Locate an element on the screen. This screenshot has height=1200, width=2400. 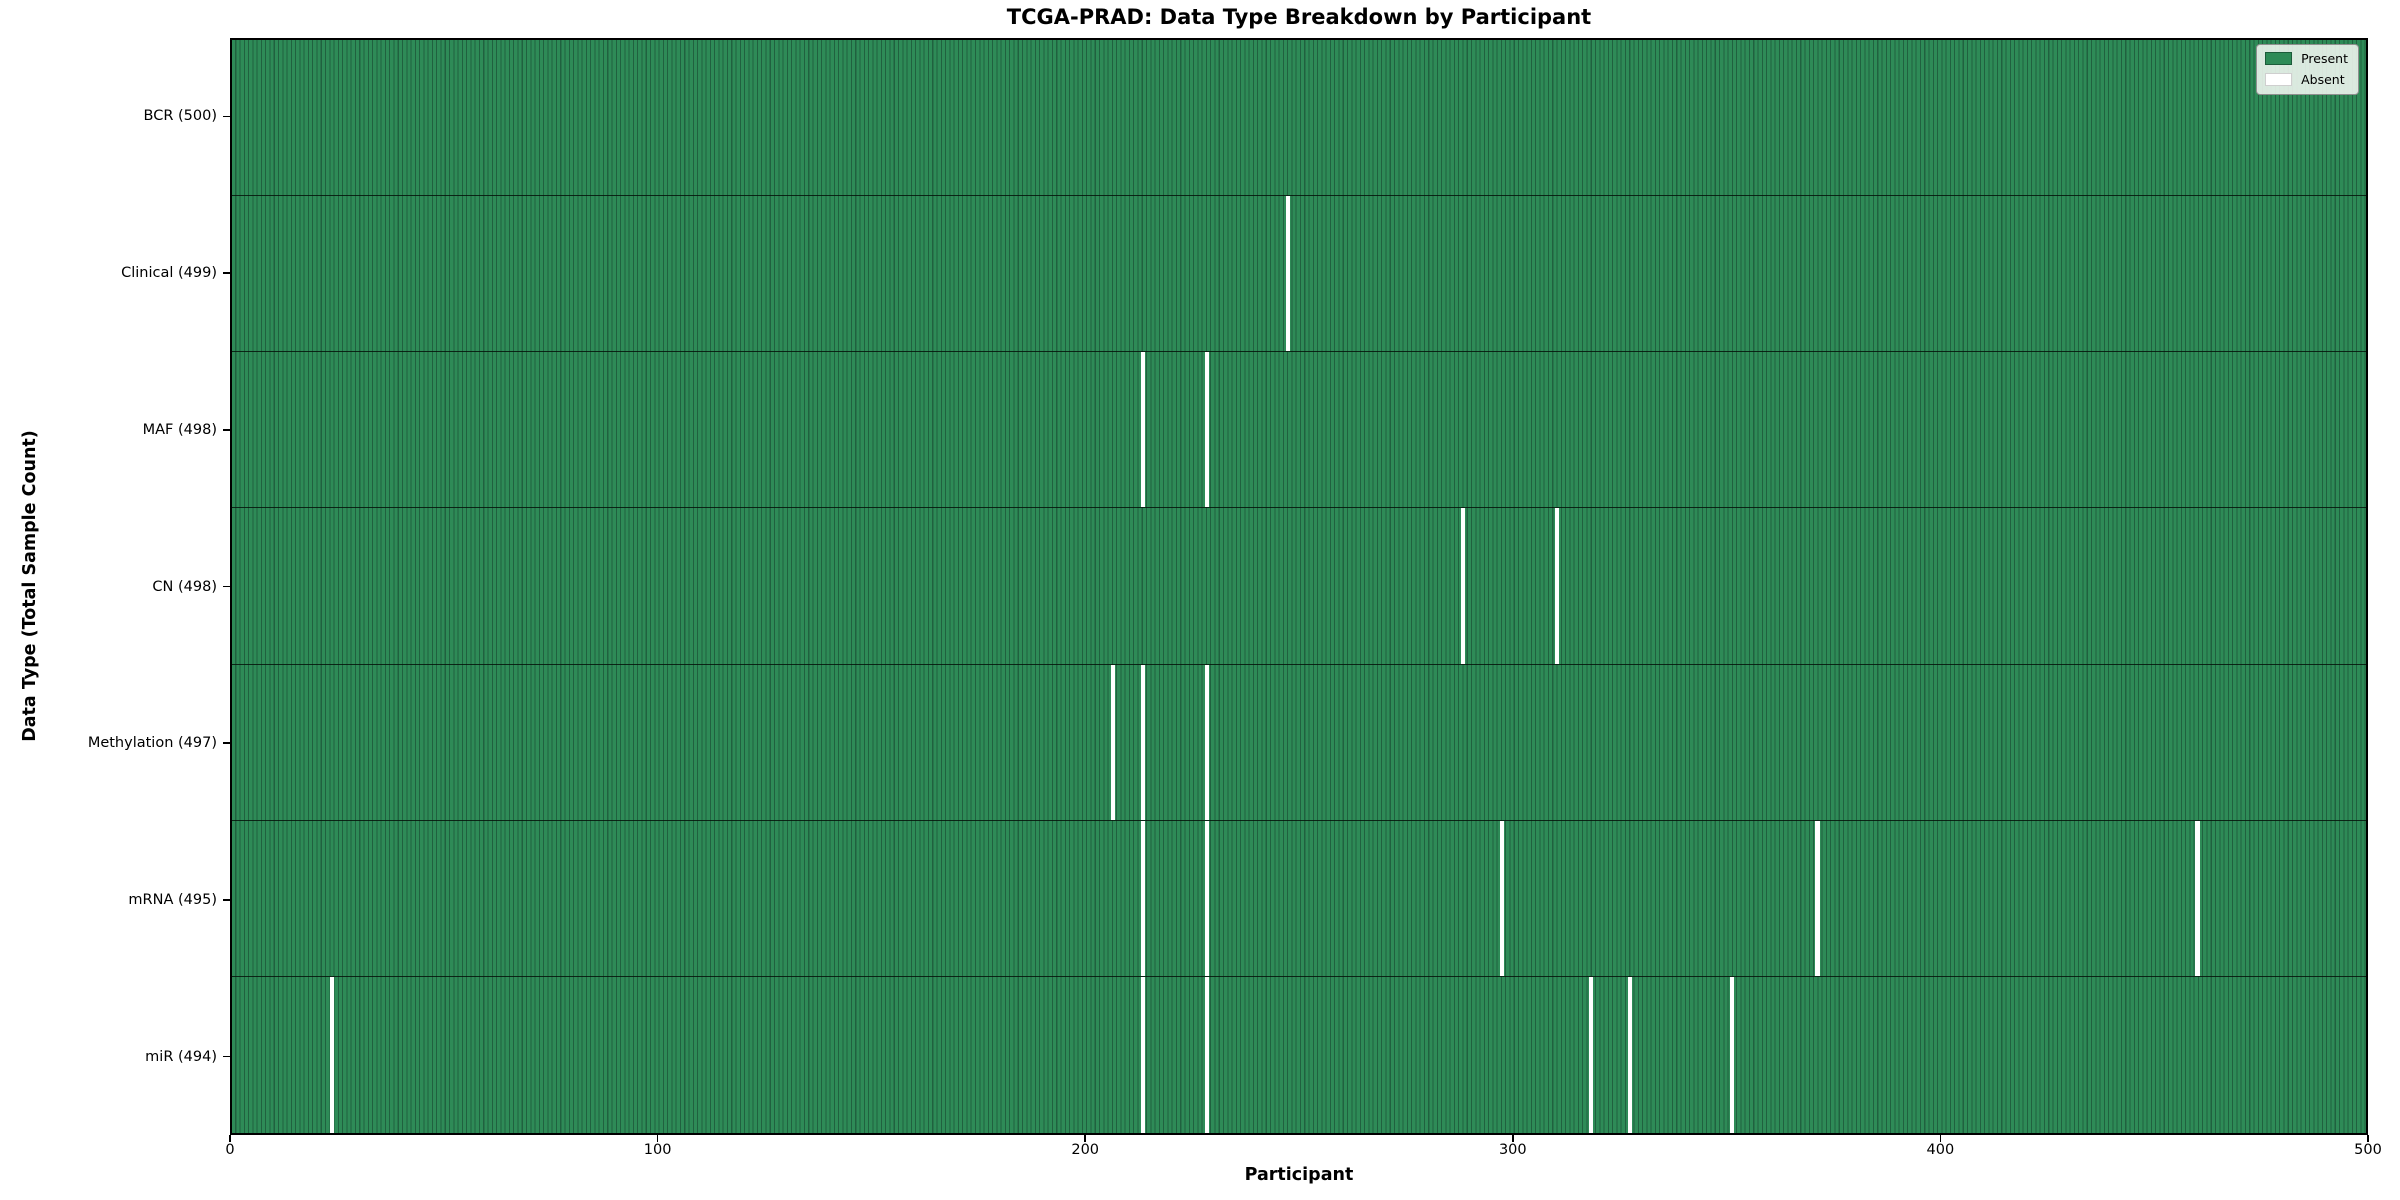
x-tick-label: 500 is located at coordinates (2368, 1150).